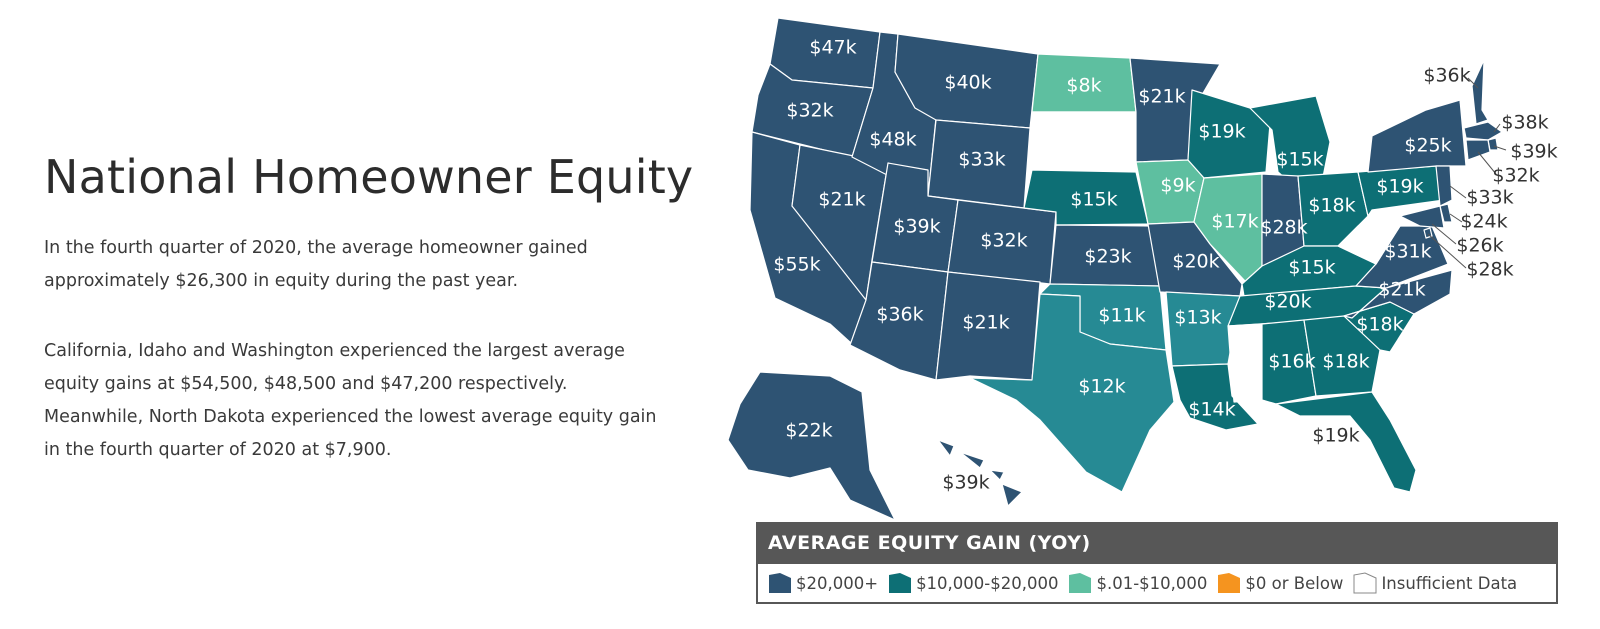  Describe the element at coordinates (985, 323) in the screenshot. I see `state-label-nm: $21k` at that location.